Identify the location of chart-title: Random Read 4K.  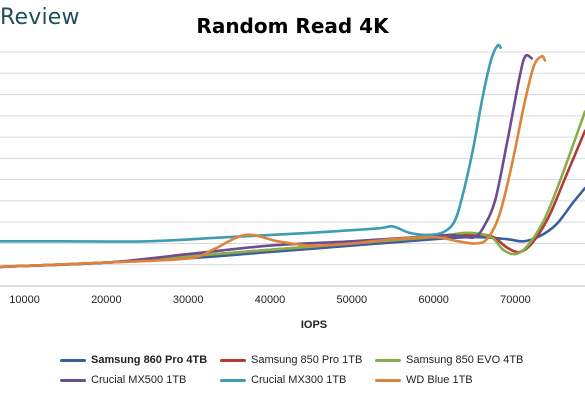
(292, 26).